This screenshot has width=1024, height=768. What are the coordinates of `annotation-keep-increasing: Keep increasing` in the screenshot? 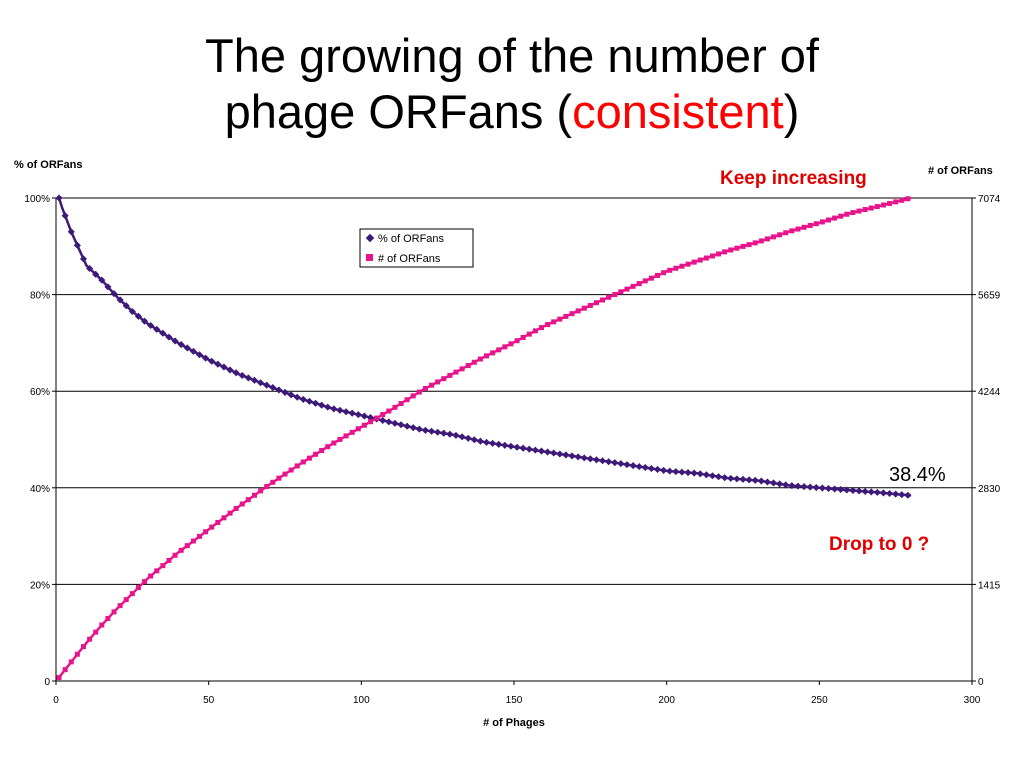 It's located at (793, 178).